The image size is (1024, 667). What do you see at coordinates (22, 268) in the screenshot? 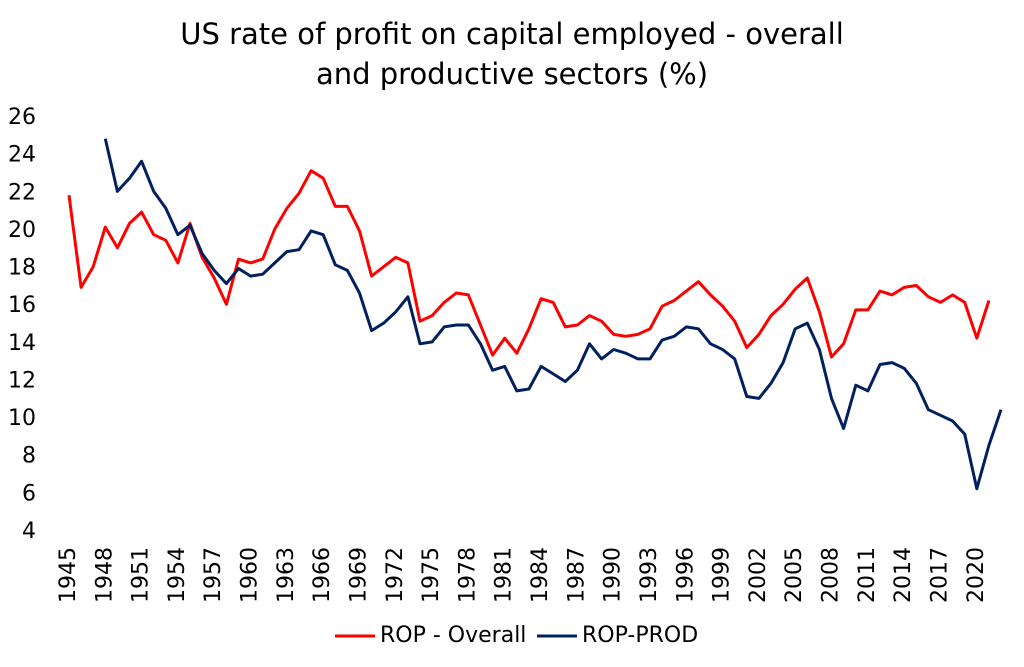
I see `y-tick-label: 18` at bounding box center [22, 268].